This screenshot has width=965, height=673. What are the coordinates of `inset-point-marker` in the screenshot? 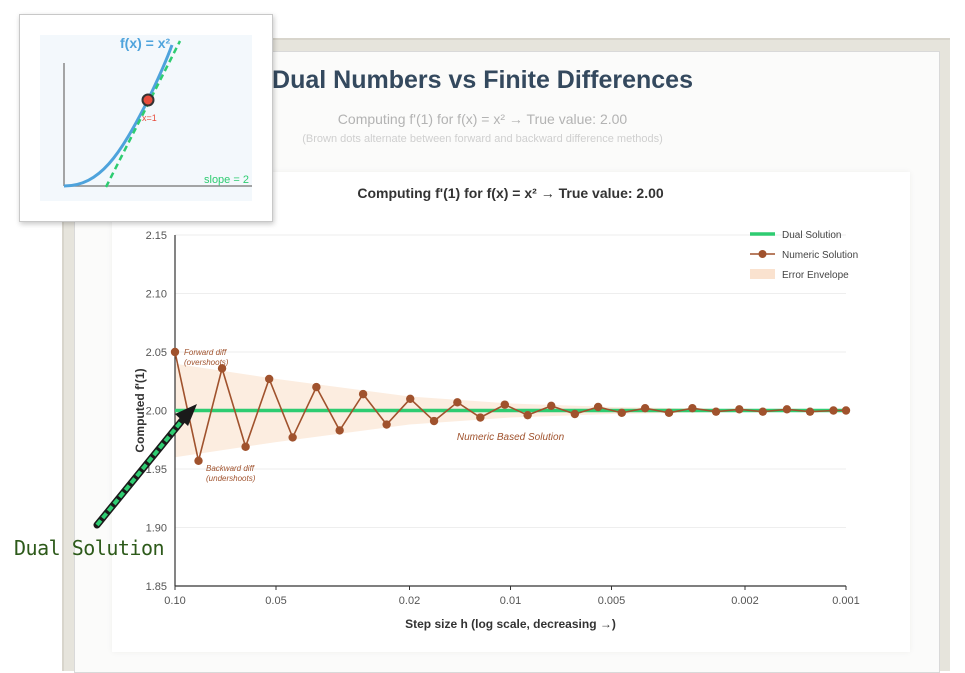 It's located at (148, 100).